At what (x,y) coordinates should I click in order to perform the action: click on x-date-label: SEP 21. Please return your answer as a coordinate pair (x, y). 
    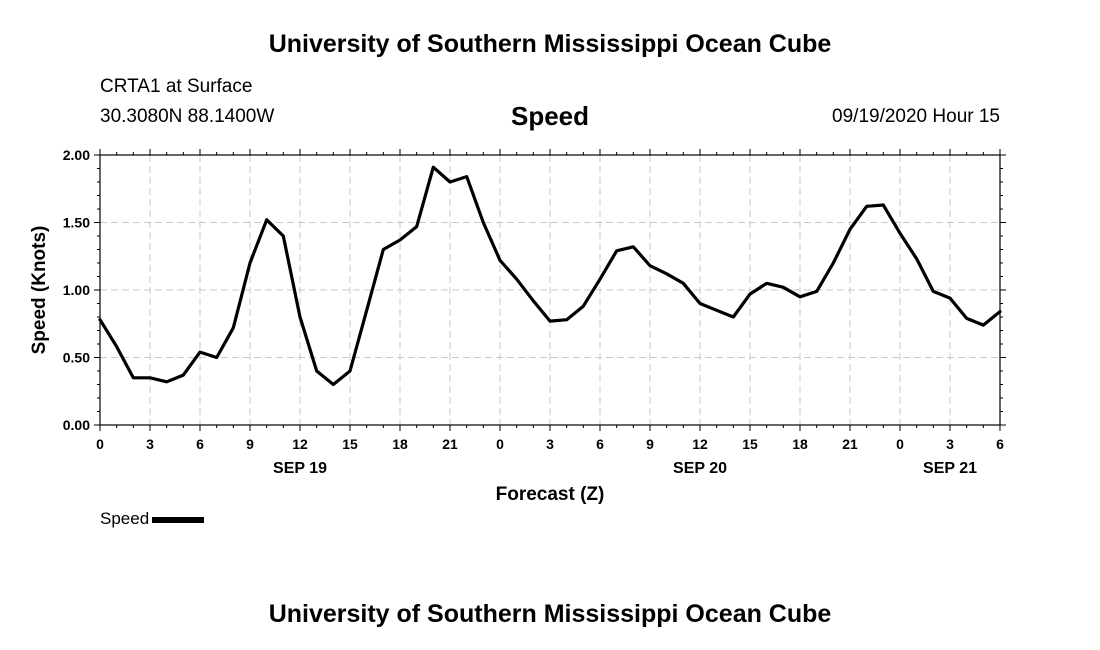
    Looking at the image, I should click on (950, 468).